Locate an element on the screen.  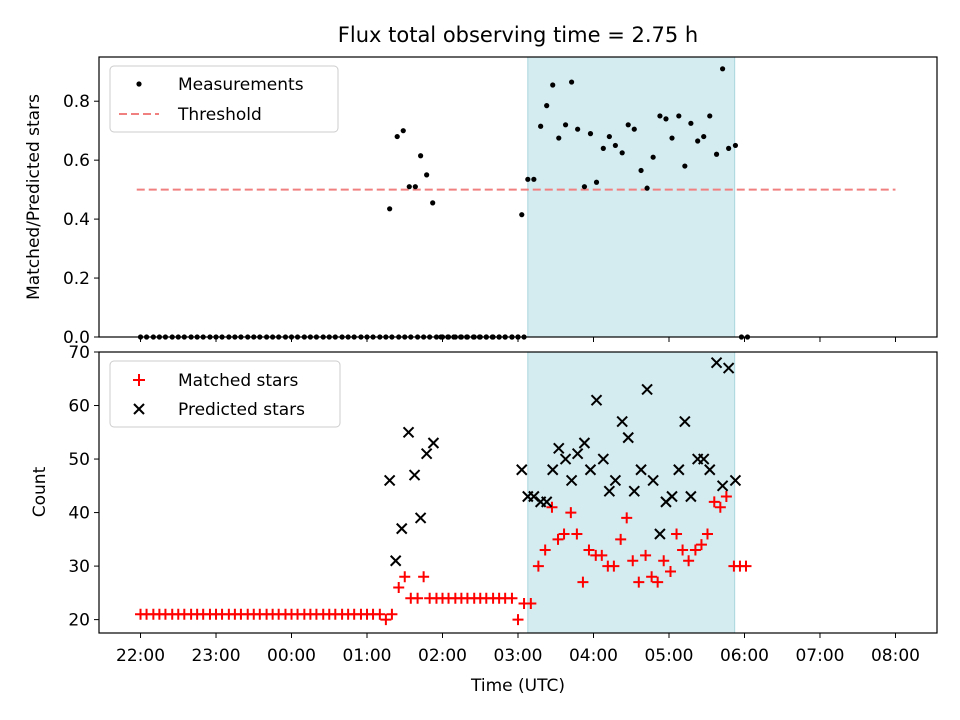
y-tick-label: 0.4 is located at coordinates (76, 220).